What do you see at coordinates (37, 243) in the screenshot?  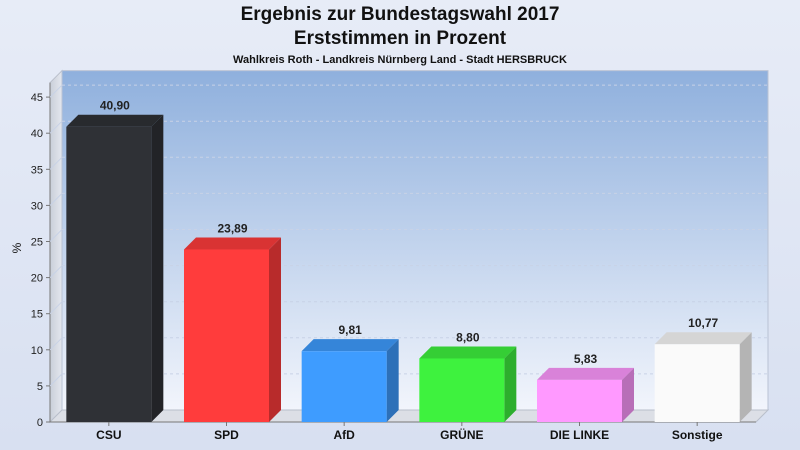 I see `y-tick-label: 25` at bounding box center [37, 243].